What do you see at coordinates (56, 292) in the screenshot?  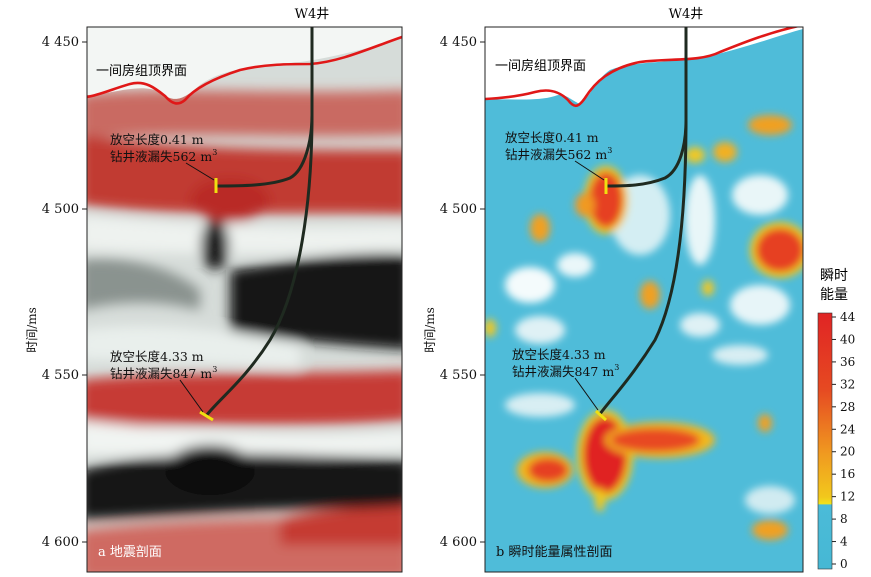 I see `axis-a: 4 450 4 500 4 550 4 600 时间/ms` at bounding box center [56, 292].